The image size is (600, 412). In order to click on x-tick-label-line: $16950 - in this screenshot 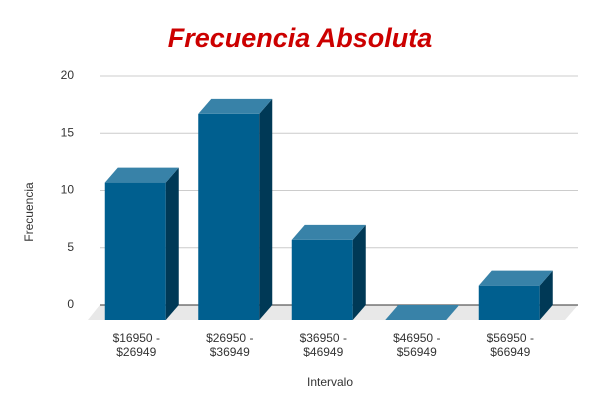, I will do `click(136, 338)`.